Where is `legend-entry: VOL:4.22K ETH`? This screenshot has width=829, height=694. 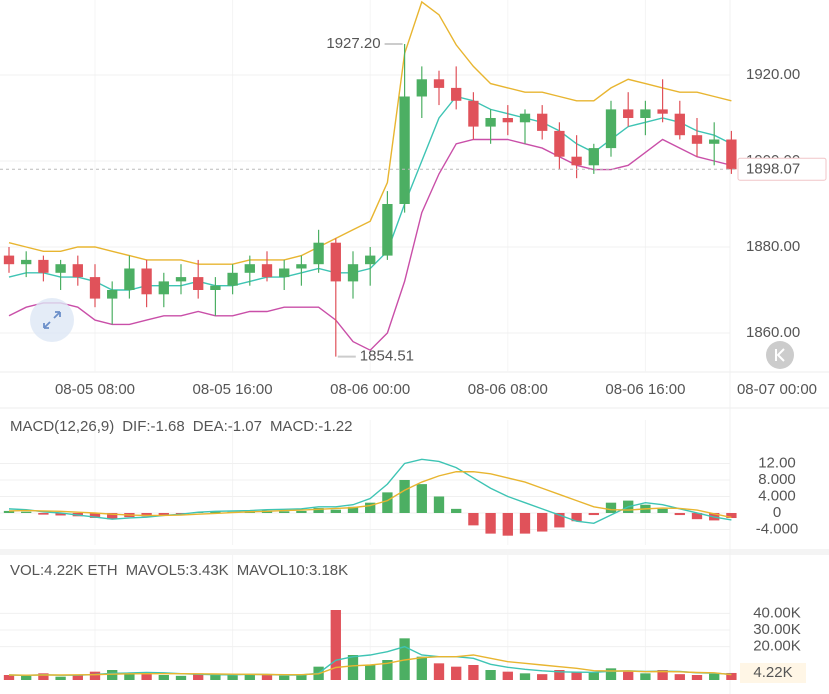 legend-entry: VOL:4.22K ETH is located at coordinates (64, 570).